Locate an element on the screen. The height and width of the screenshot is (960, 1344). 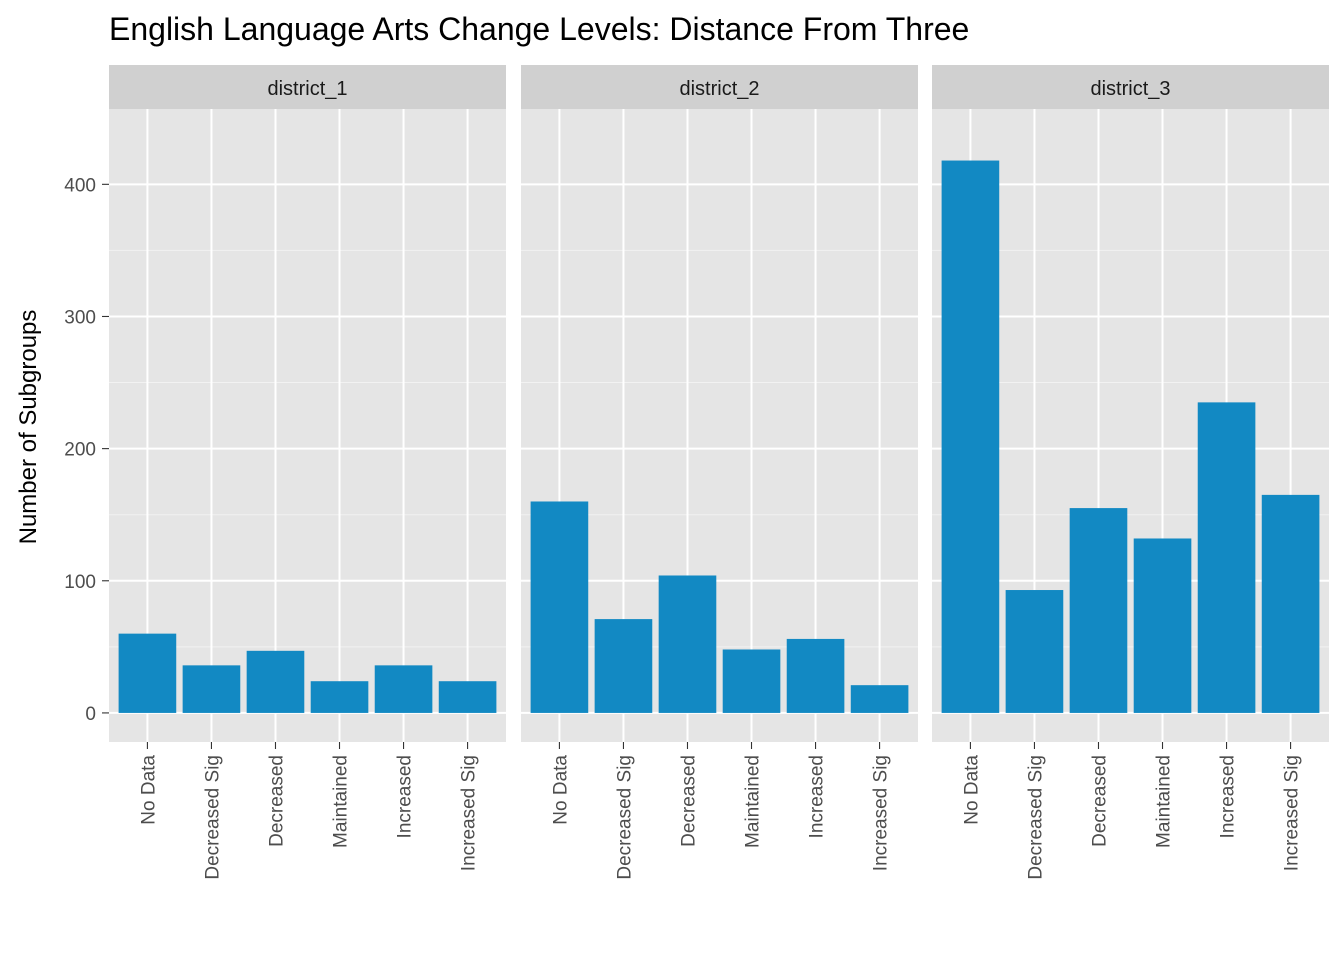
y-tick-label: 0 is located at coordinates (90, 714).